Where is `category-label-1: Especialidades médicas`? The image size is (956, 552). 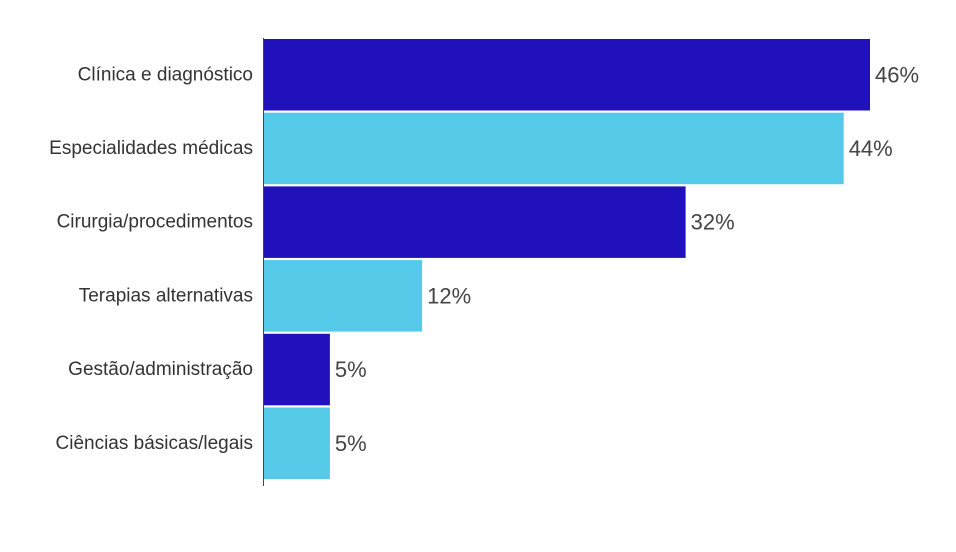
category-label-1: Especialidades médicas is located at coordinates (151, 148).